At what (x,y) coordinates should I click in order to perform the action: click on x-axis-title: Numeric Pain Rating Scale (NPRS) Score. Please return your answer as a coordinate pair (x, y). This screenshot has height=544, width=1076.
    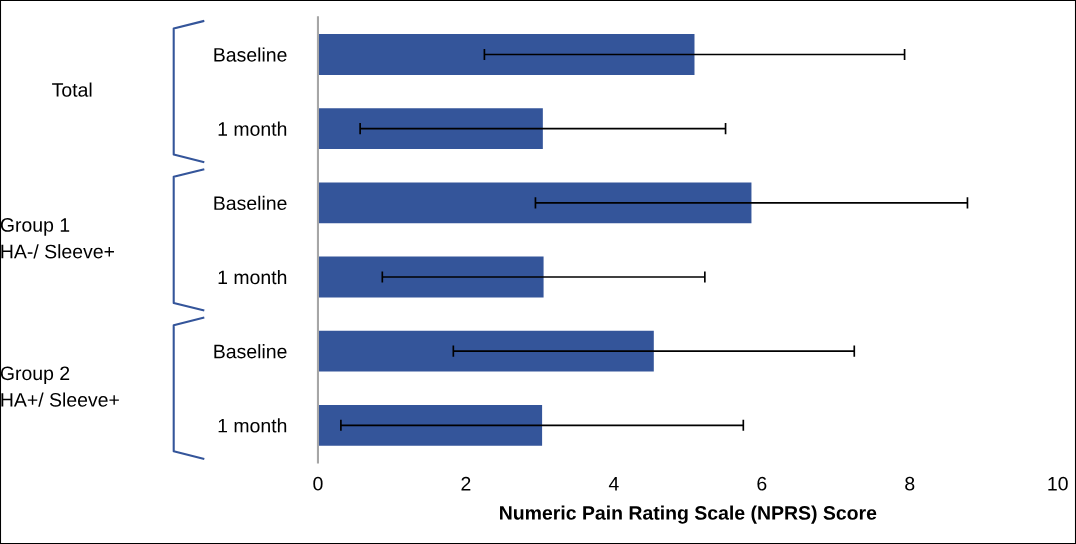
    Looking at the image, I should click on (688, 514).